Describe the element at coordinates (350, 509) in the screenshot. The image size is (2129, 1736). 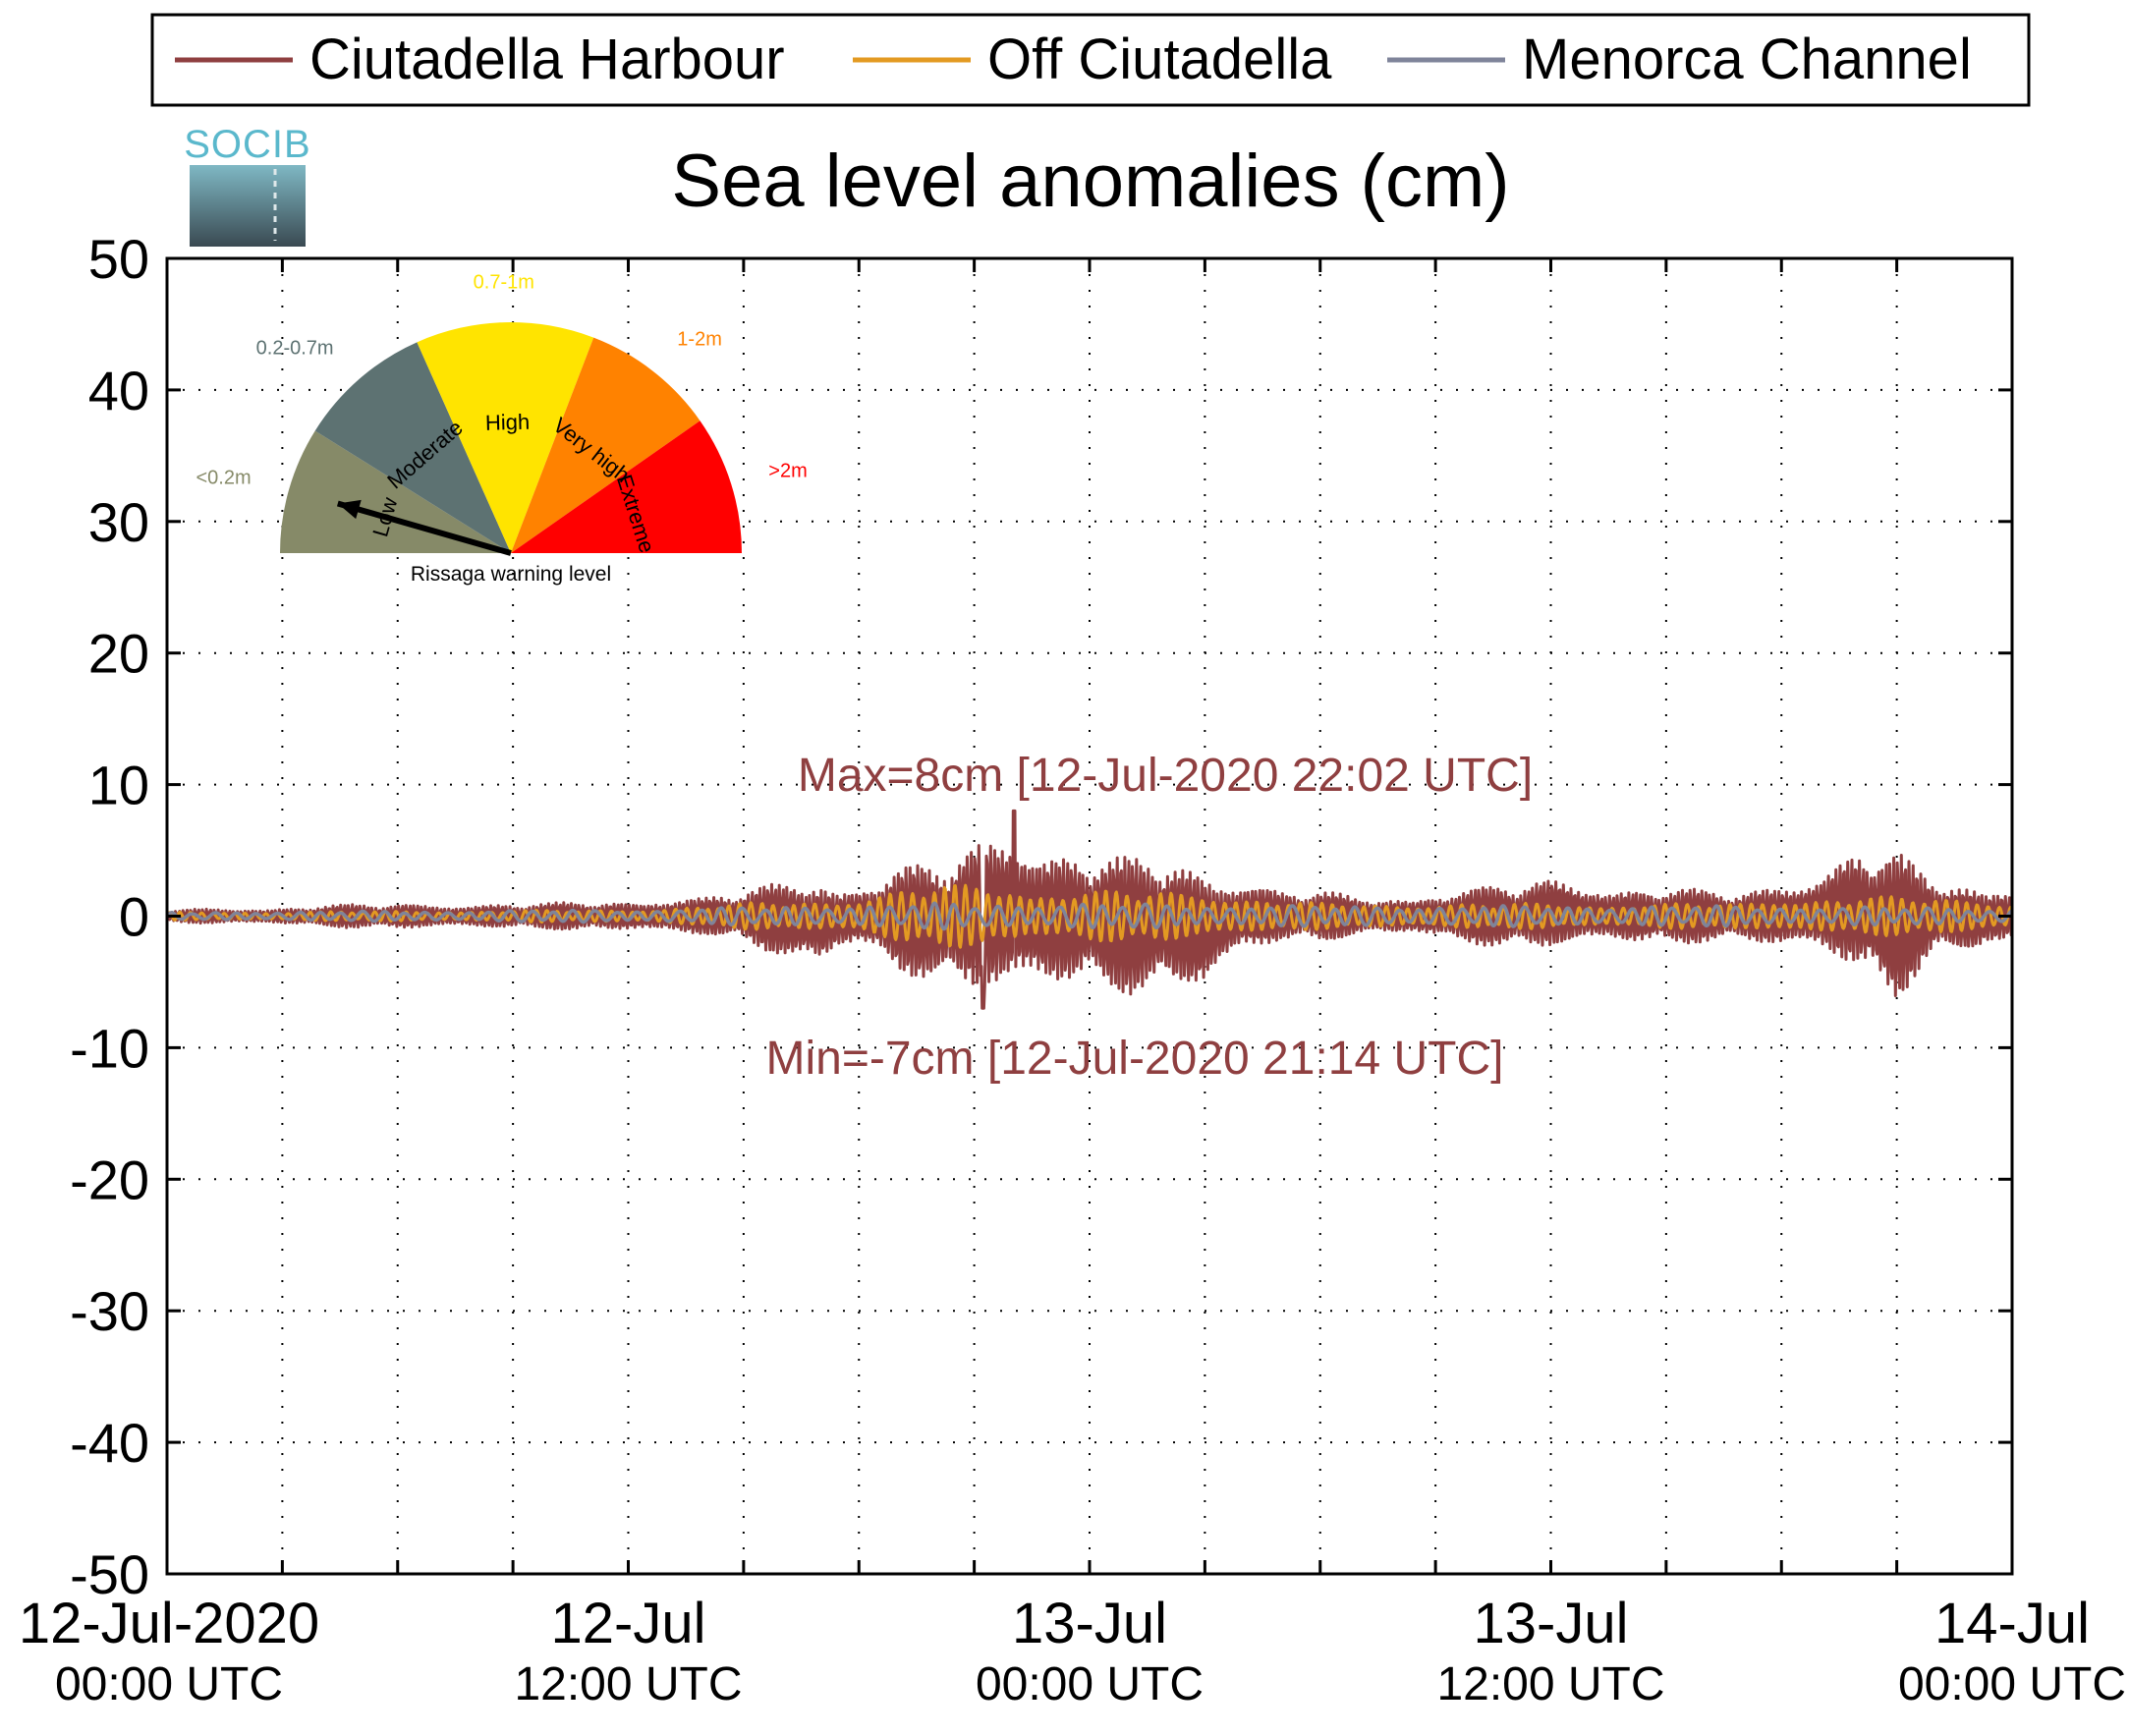
I see `gauge-needle-head` at that location.